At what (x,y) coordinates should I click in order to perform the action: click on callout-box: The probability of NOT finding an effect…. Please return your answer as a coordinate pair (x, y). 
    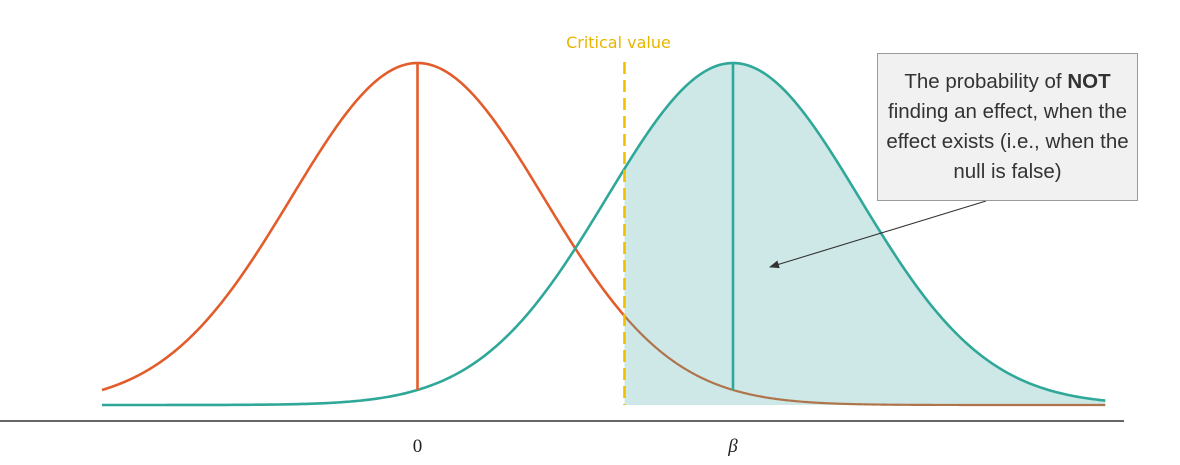
    Looking at the image, I should click on (1007, 127).